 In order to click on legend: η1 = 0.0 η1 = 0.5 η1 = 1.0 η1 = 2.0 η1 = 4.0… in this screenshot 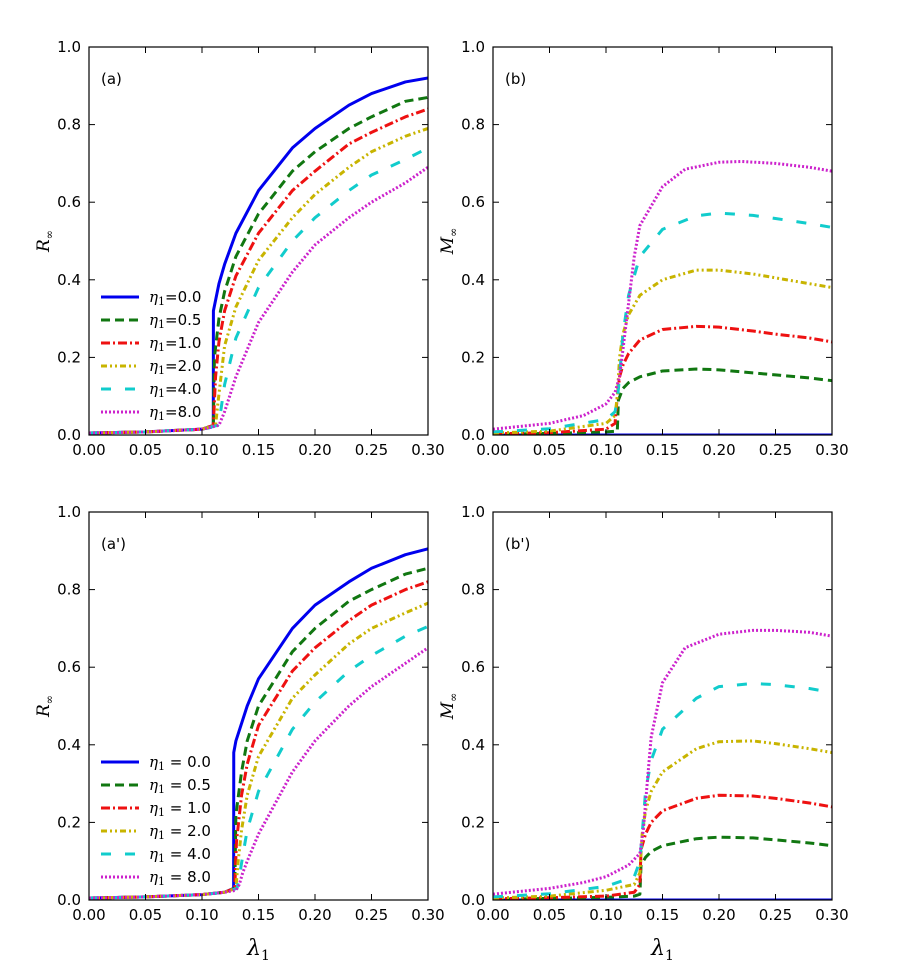, I will do `click(156, 820)`.